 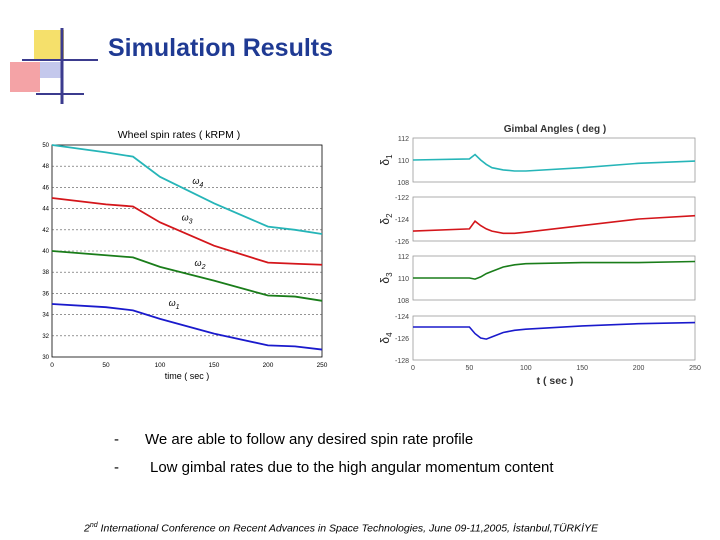 I want to click on left-y-tick-label: 50, so click(x=45, y=146).